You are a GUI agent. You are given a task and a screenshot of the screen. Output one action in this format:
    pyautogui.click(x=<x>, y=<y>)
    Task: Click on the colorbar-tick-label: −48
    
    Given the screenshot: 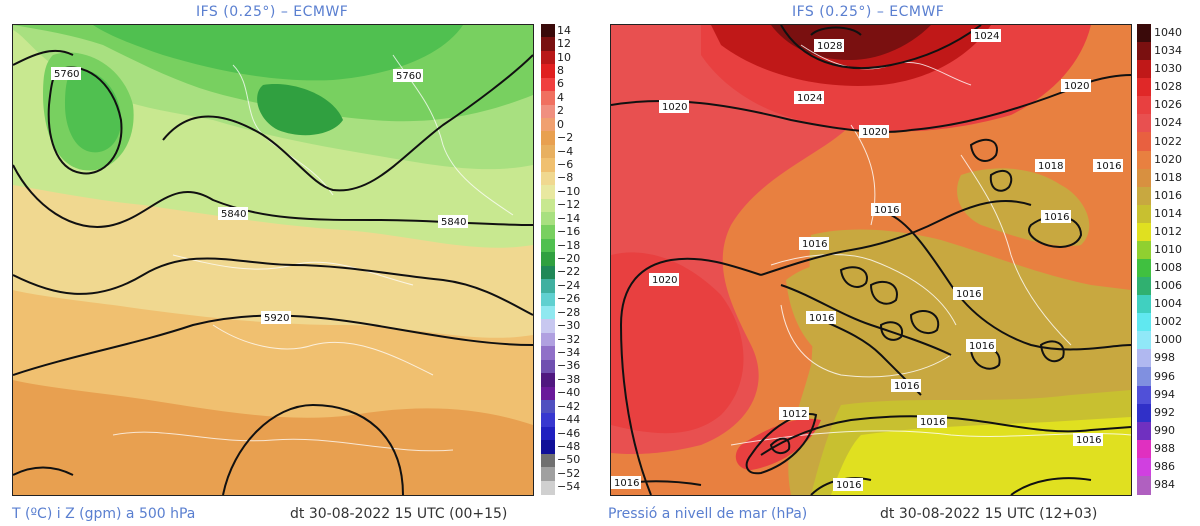 What is the action you would take?
    pyautogui.click(x=569, y=446)
    